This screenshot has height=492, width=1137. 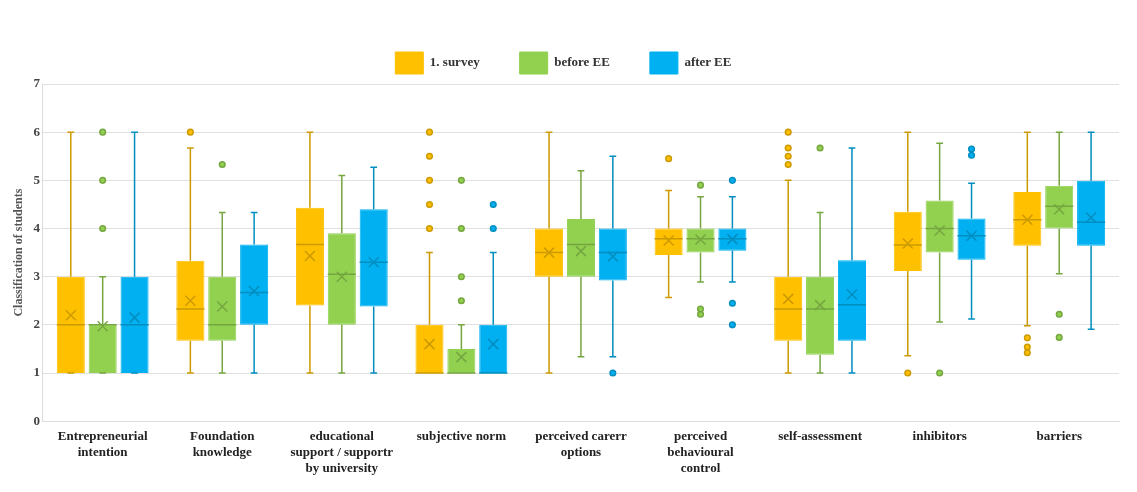 I want to click on y-tick-label: 5, so click(x=37, y=179).